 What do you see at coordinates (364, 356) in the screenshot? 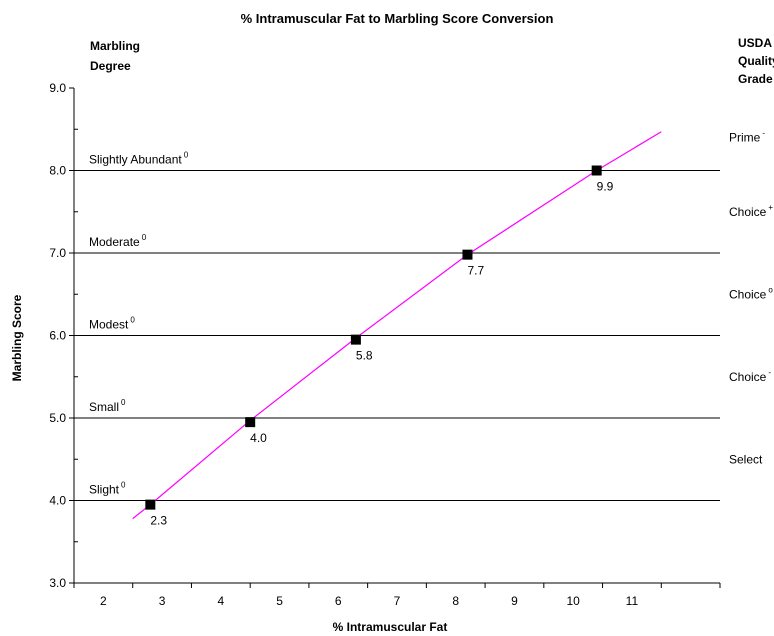
I see `data-point-label-2: 5.8` at bounding box center [364, 356].